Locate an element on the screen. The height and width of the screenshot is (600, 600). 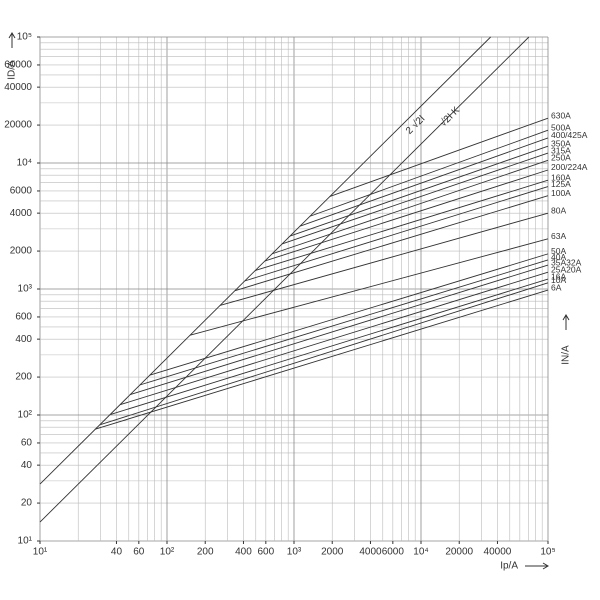
series-label: 100A is located at coordinates (561, 193).